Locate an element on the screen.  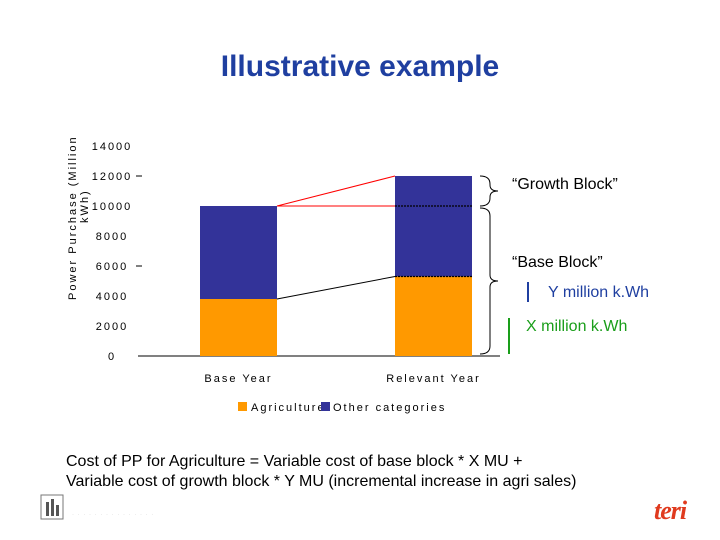
growth-block-bracket is located at coordinates (489, 191).